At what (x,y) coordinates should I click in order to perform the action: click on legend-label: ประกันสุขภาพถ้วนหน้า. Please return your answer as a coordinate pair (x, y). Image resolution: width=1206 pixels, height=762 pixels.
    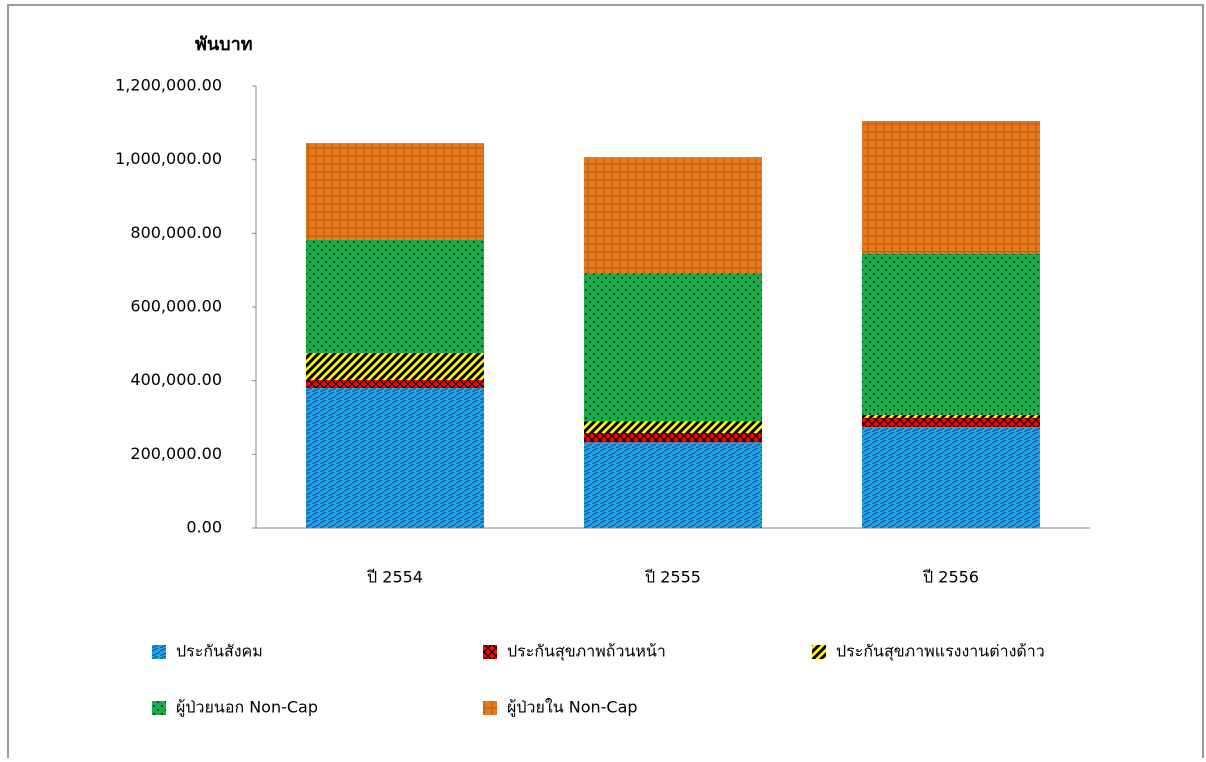
    Looking at the image, I should click on (586, 652).